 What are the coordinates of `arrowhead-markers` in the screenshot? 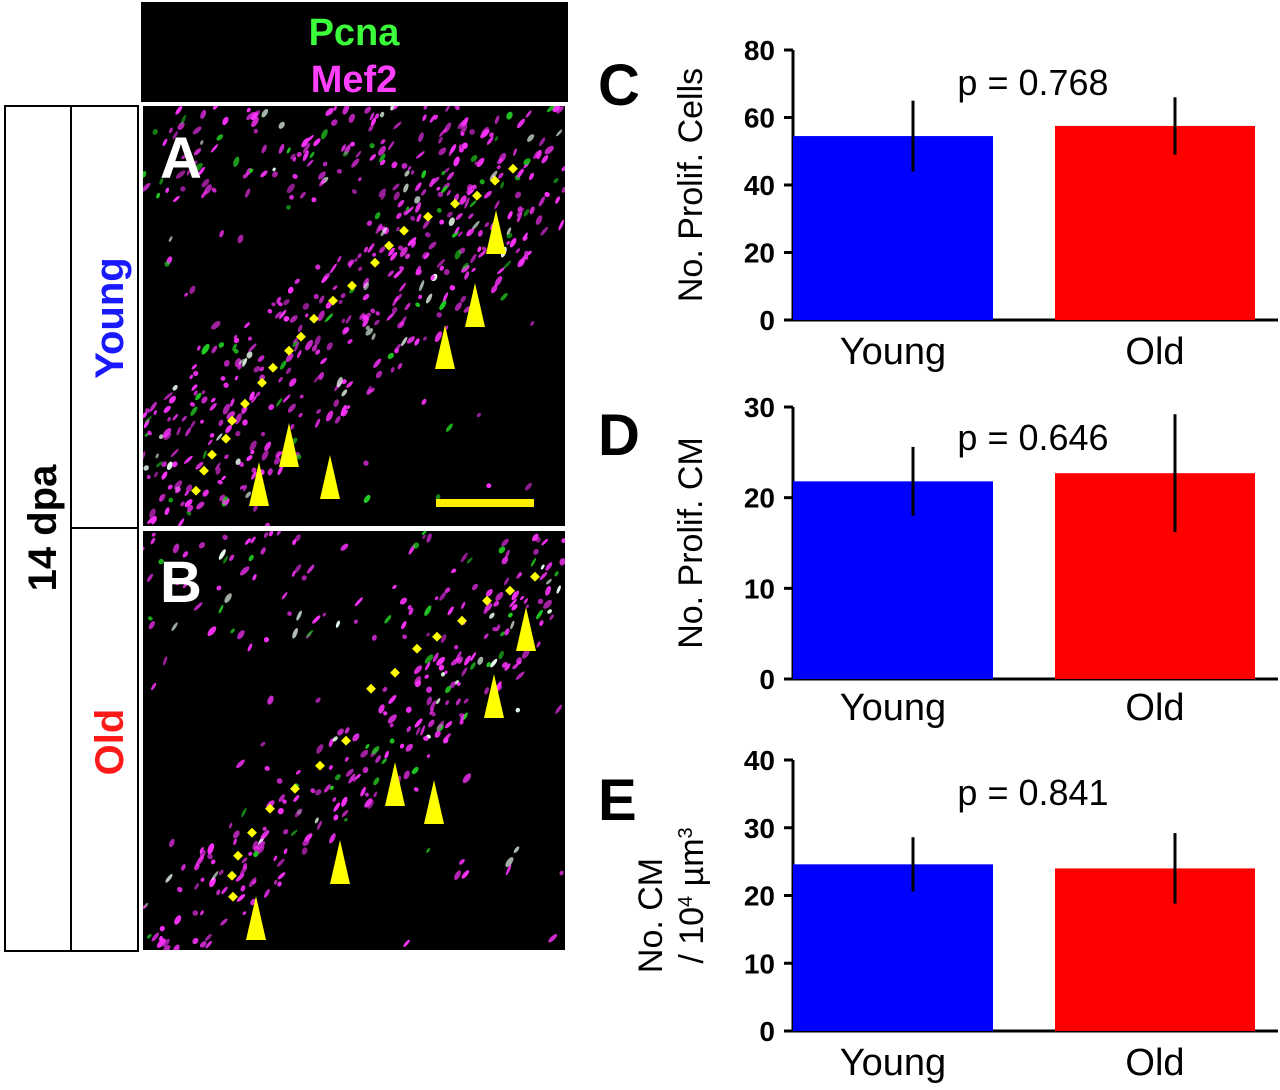 It's located at (377, 358).